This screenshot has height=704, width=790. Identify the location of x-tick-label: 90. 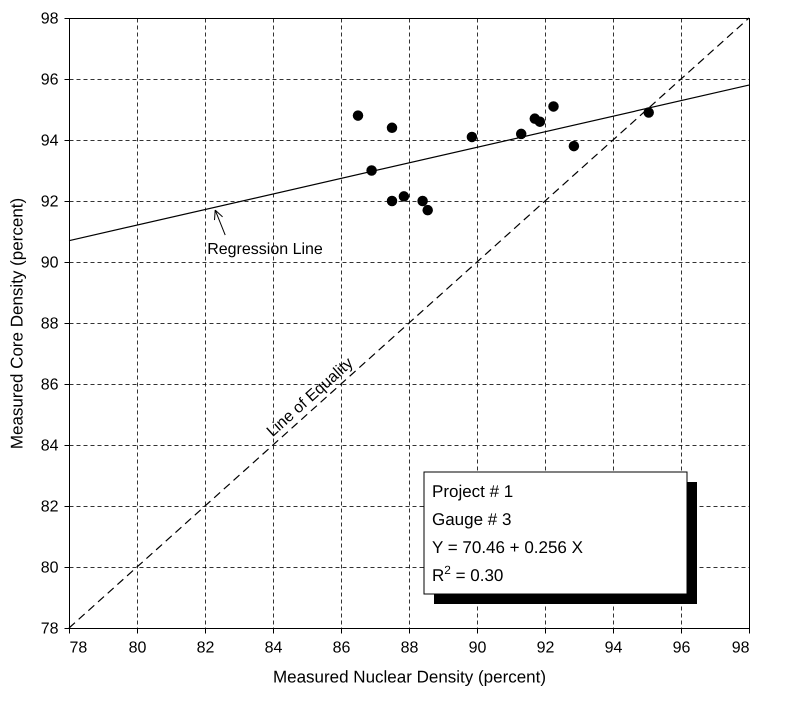
(477, 648).